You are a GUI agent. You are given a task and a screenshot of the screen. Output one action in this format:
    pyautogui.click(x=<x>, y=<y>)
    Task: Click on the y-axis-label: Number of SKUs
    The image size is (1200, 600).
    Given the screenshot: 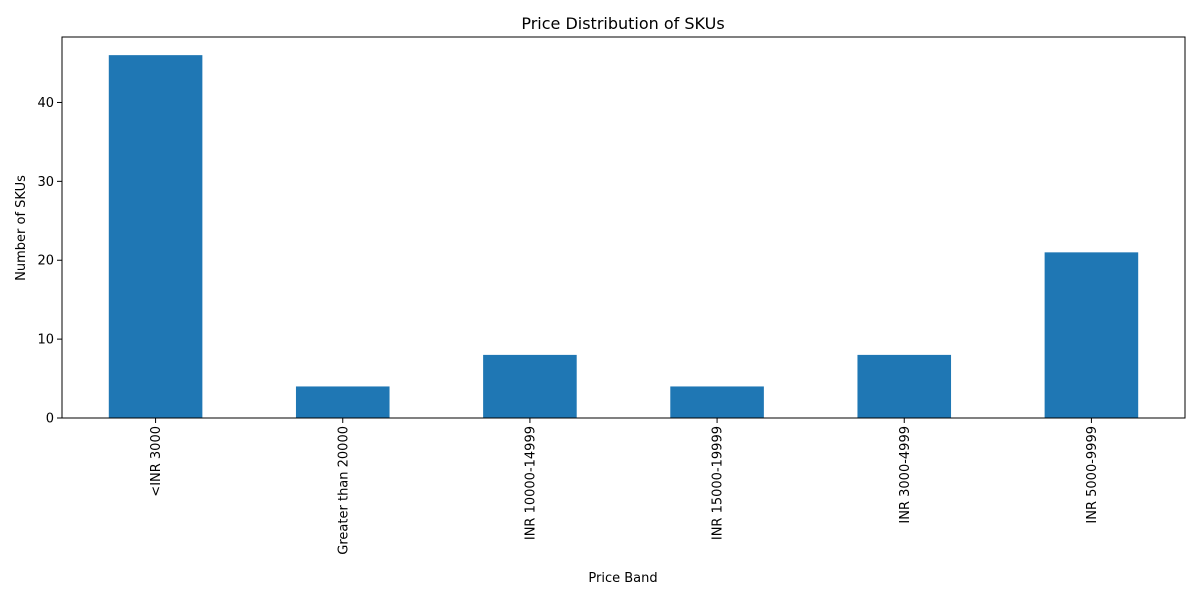 What is the action you would take?
    pyautogui.click(x=21, y=228)
    